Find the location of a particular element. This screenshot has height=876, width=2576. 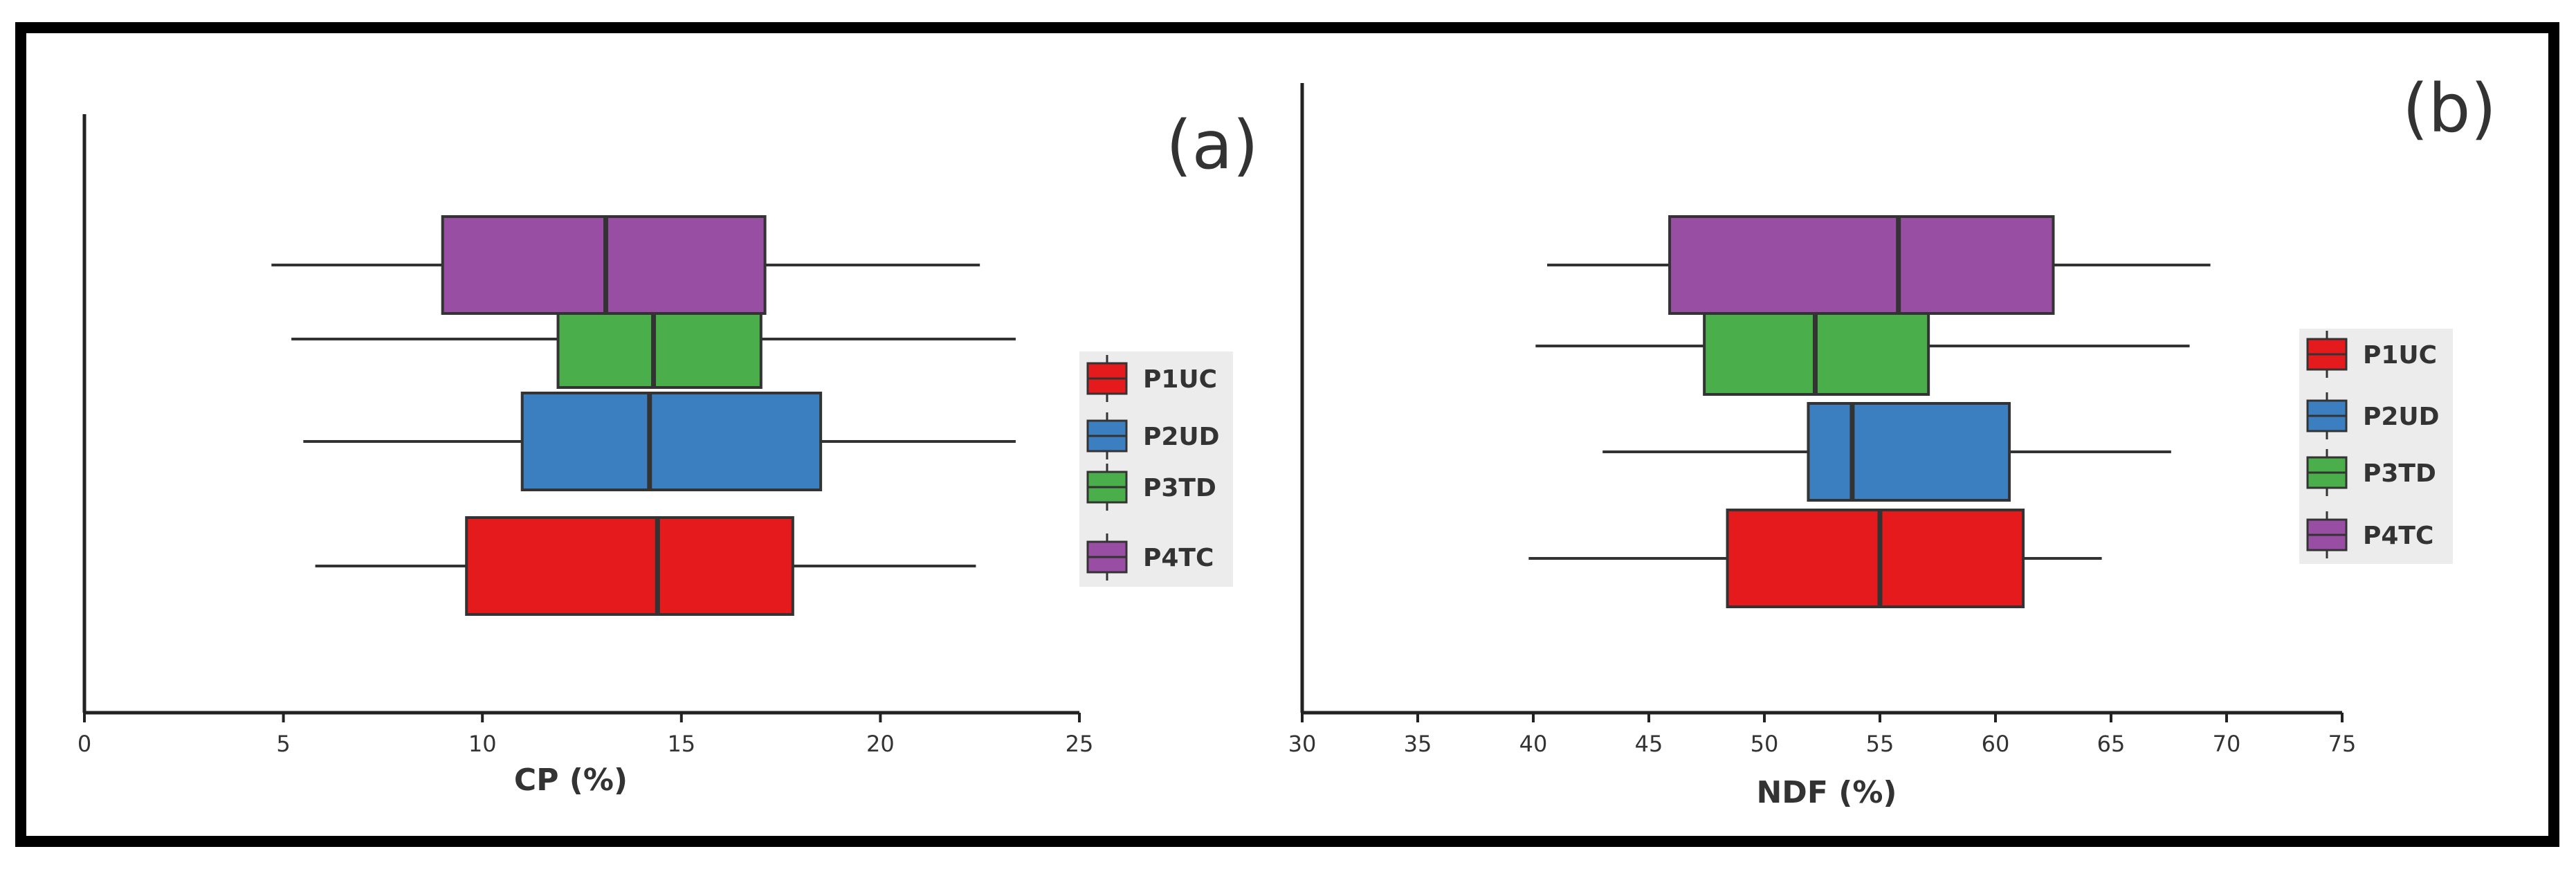

box-P4TC is located at coordinates (1861, 265).